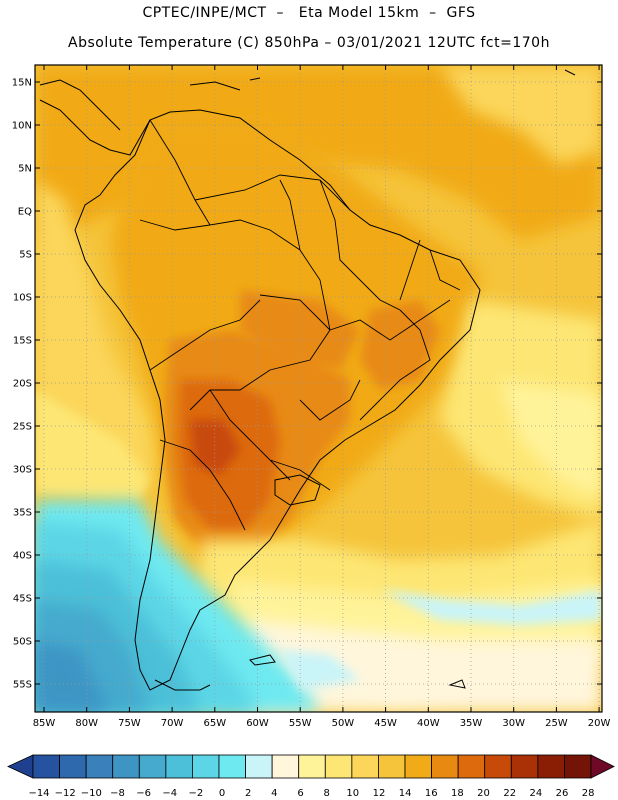  What do you see at coordinates (129, 723) in the screenshot?
I see `lon-label: 75W` at bounding box center [129, 723].